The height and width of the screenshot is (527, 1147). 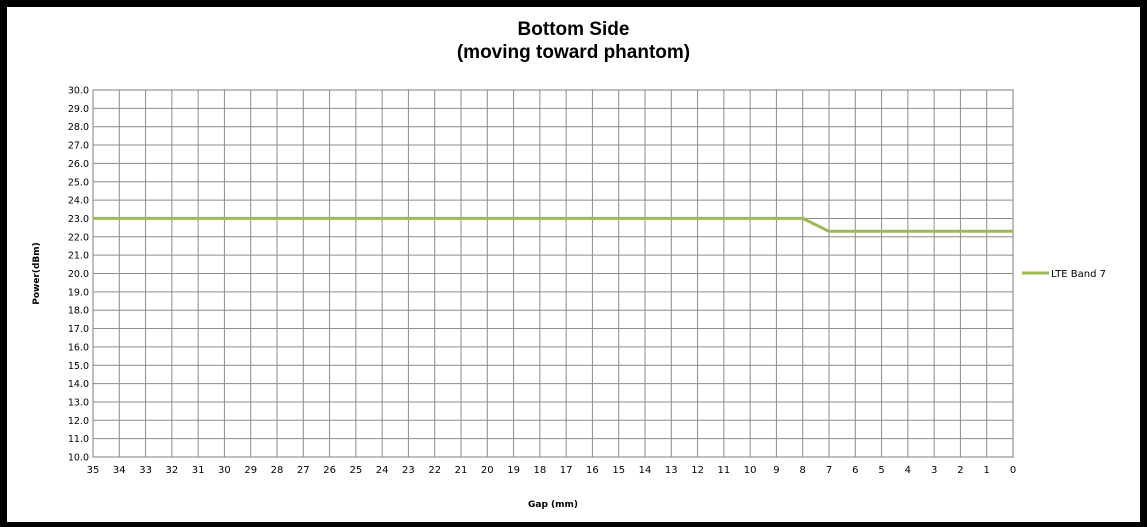 What do you see at coordinates (671, 470) in the screenshot?
I see `x-tick-label: 13` at bounding box center [671, 470].